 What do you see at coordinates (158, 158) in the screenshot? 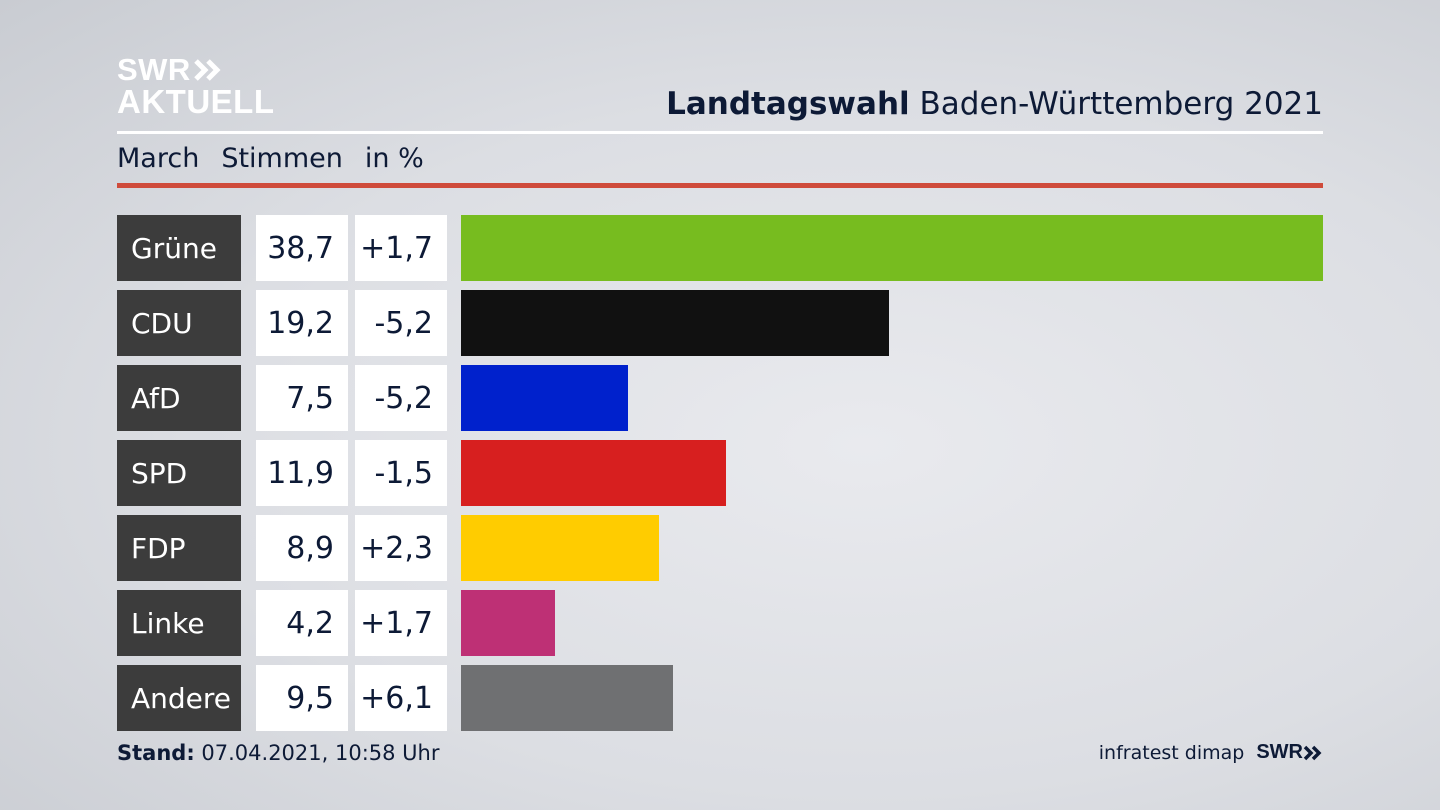
I see `subheading-region: March` at bounding box center [158, 158].